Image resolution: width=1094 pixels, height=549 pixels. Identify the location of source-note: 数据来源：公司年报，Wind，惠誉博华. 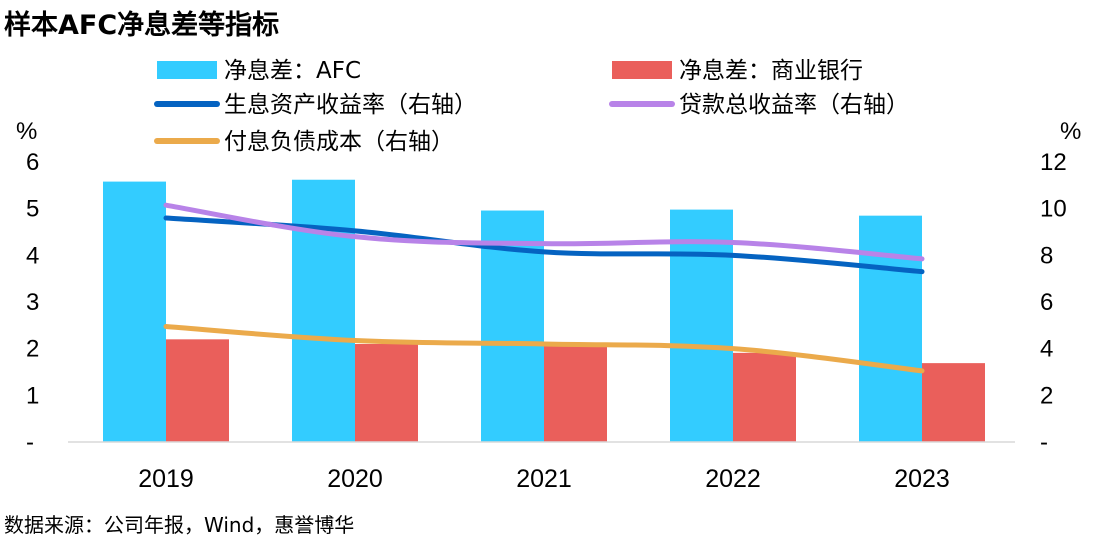
(179, 525).